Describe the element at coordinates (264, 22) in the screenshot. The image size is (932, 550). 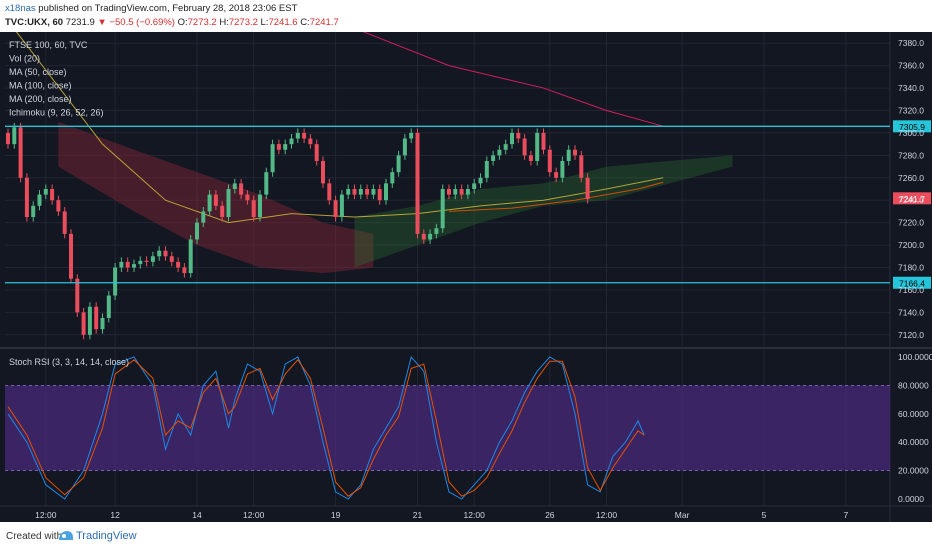
I see `low-label: L:` at that location.